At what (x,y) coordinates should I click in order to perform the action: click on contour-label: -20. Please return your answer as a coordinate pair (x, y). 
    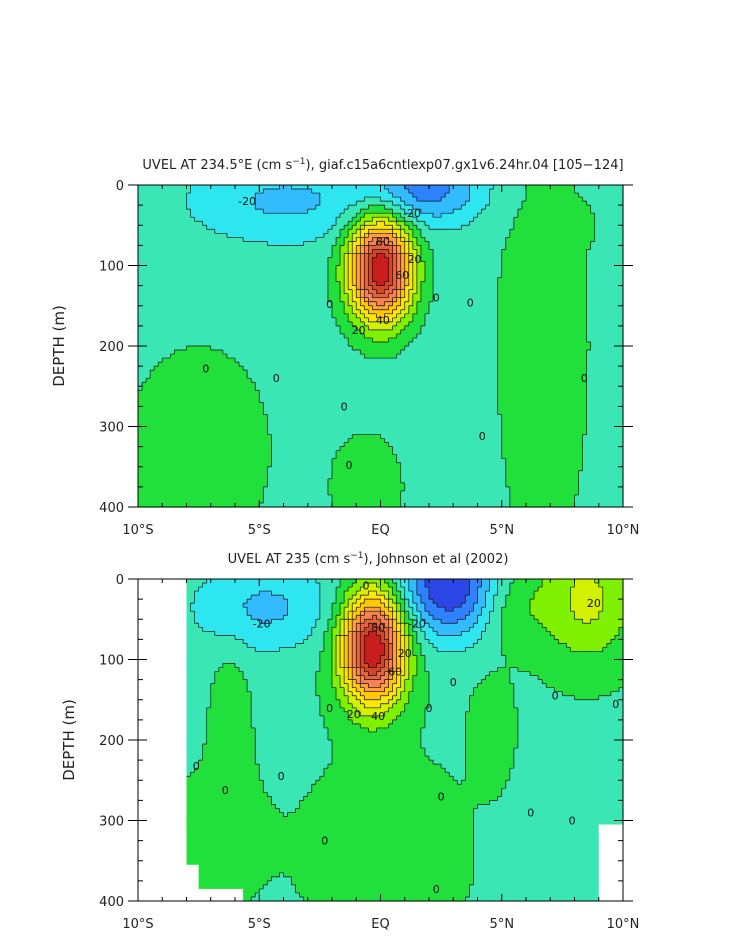
    Looking at the image, I should click on (247, 201).